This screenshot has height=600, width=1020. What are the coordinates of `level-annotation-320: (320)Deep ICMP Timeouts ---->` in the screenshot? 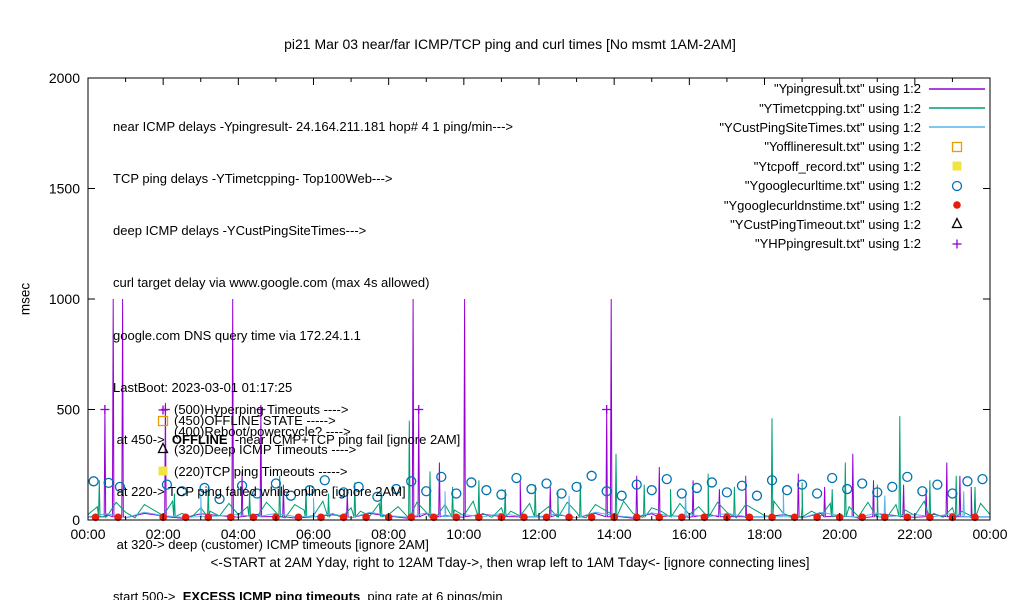 It's located at (256, 449).